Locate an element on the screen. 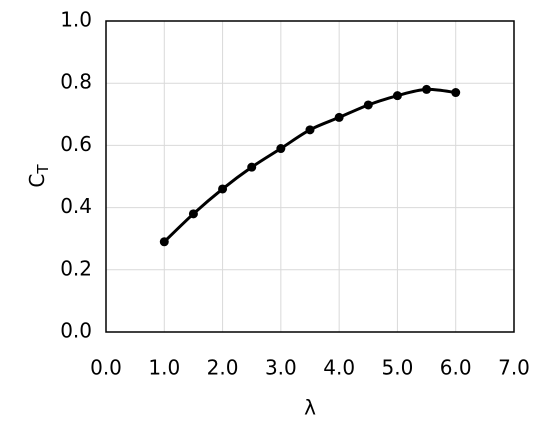  x-axis-label: λ is located at coordinates (310, 408).